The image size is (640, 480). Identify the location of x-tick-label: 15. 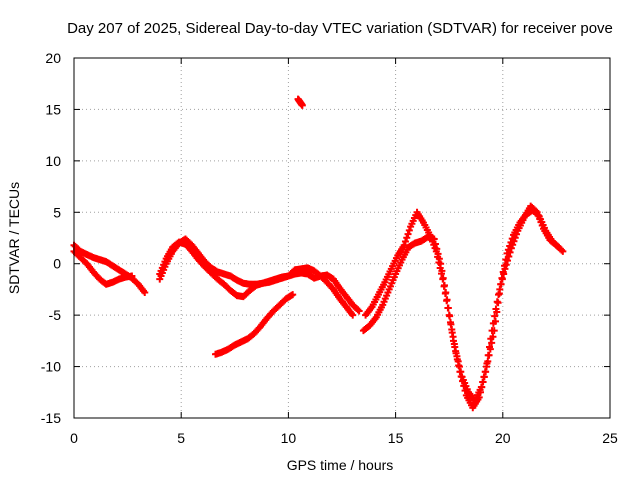
(396, 438).